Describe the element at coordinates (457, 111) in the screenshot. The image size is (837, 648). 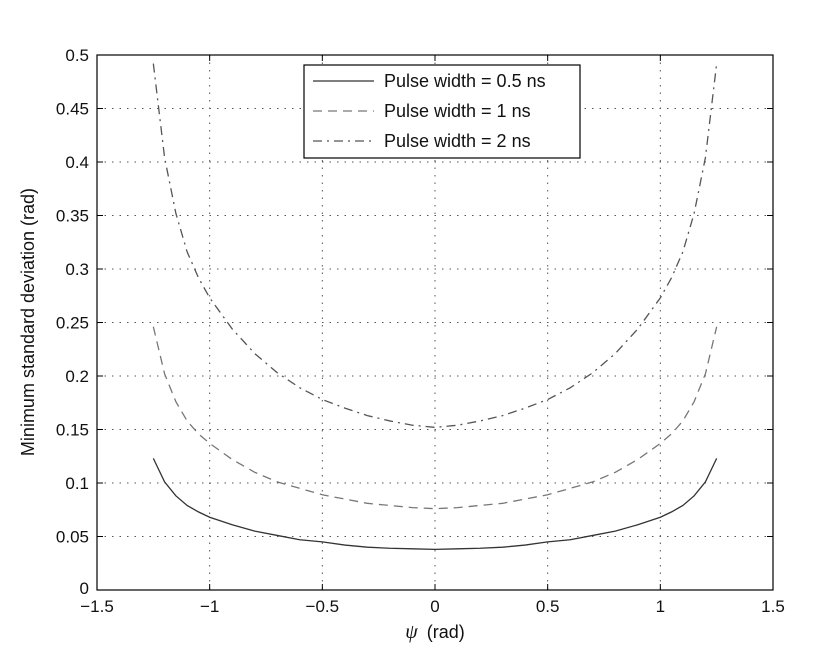
I see `legend-label-2: Pulse width = 1 ns` at that location.